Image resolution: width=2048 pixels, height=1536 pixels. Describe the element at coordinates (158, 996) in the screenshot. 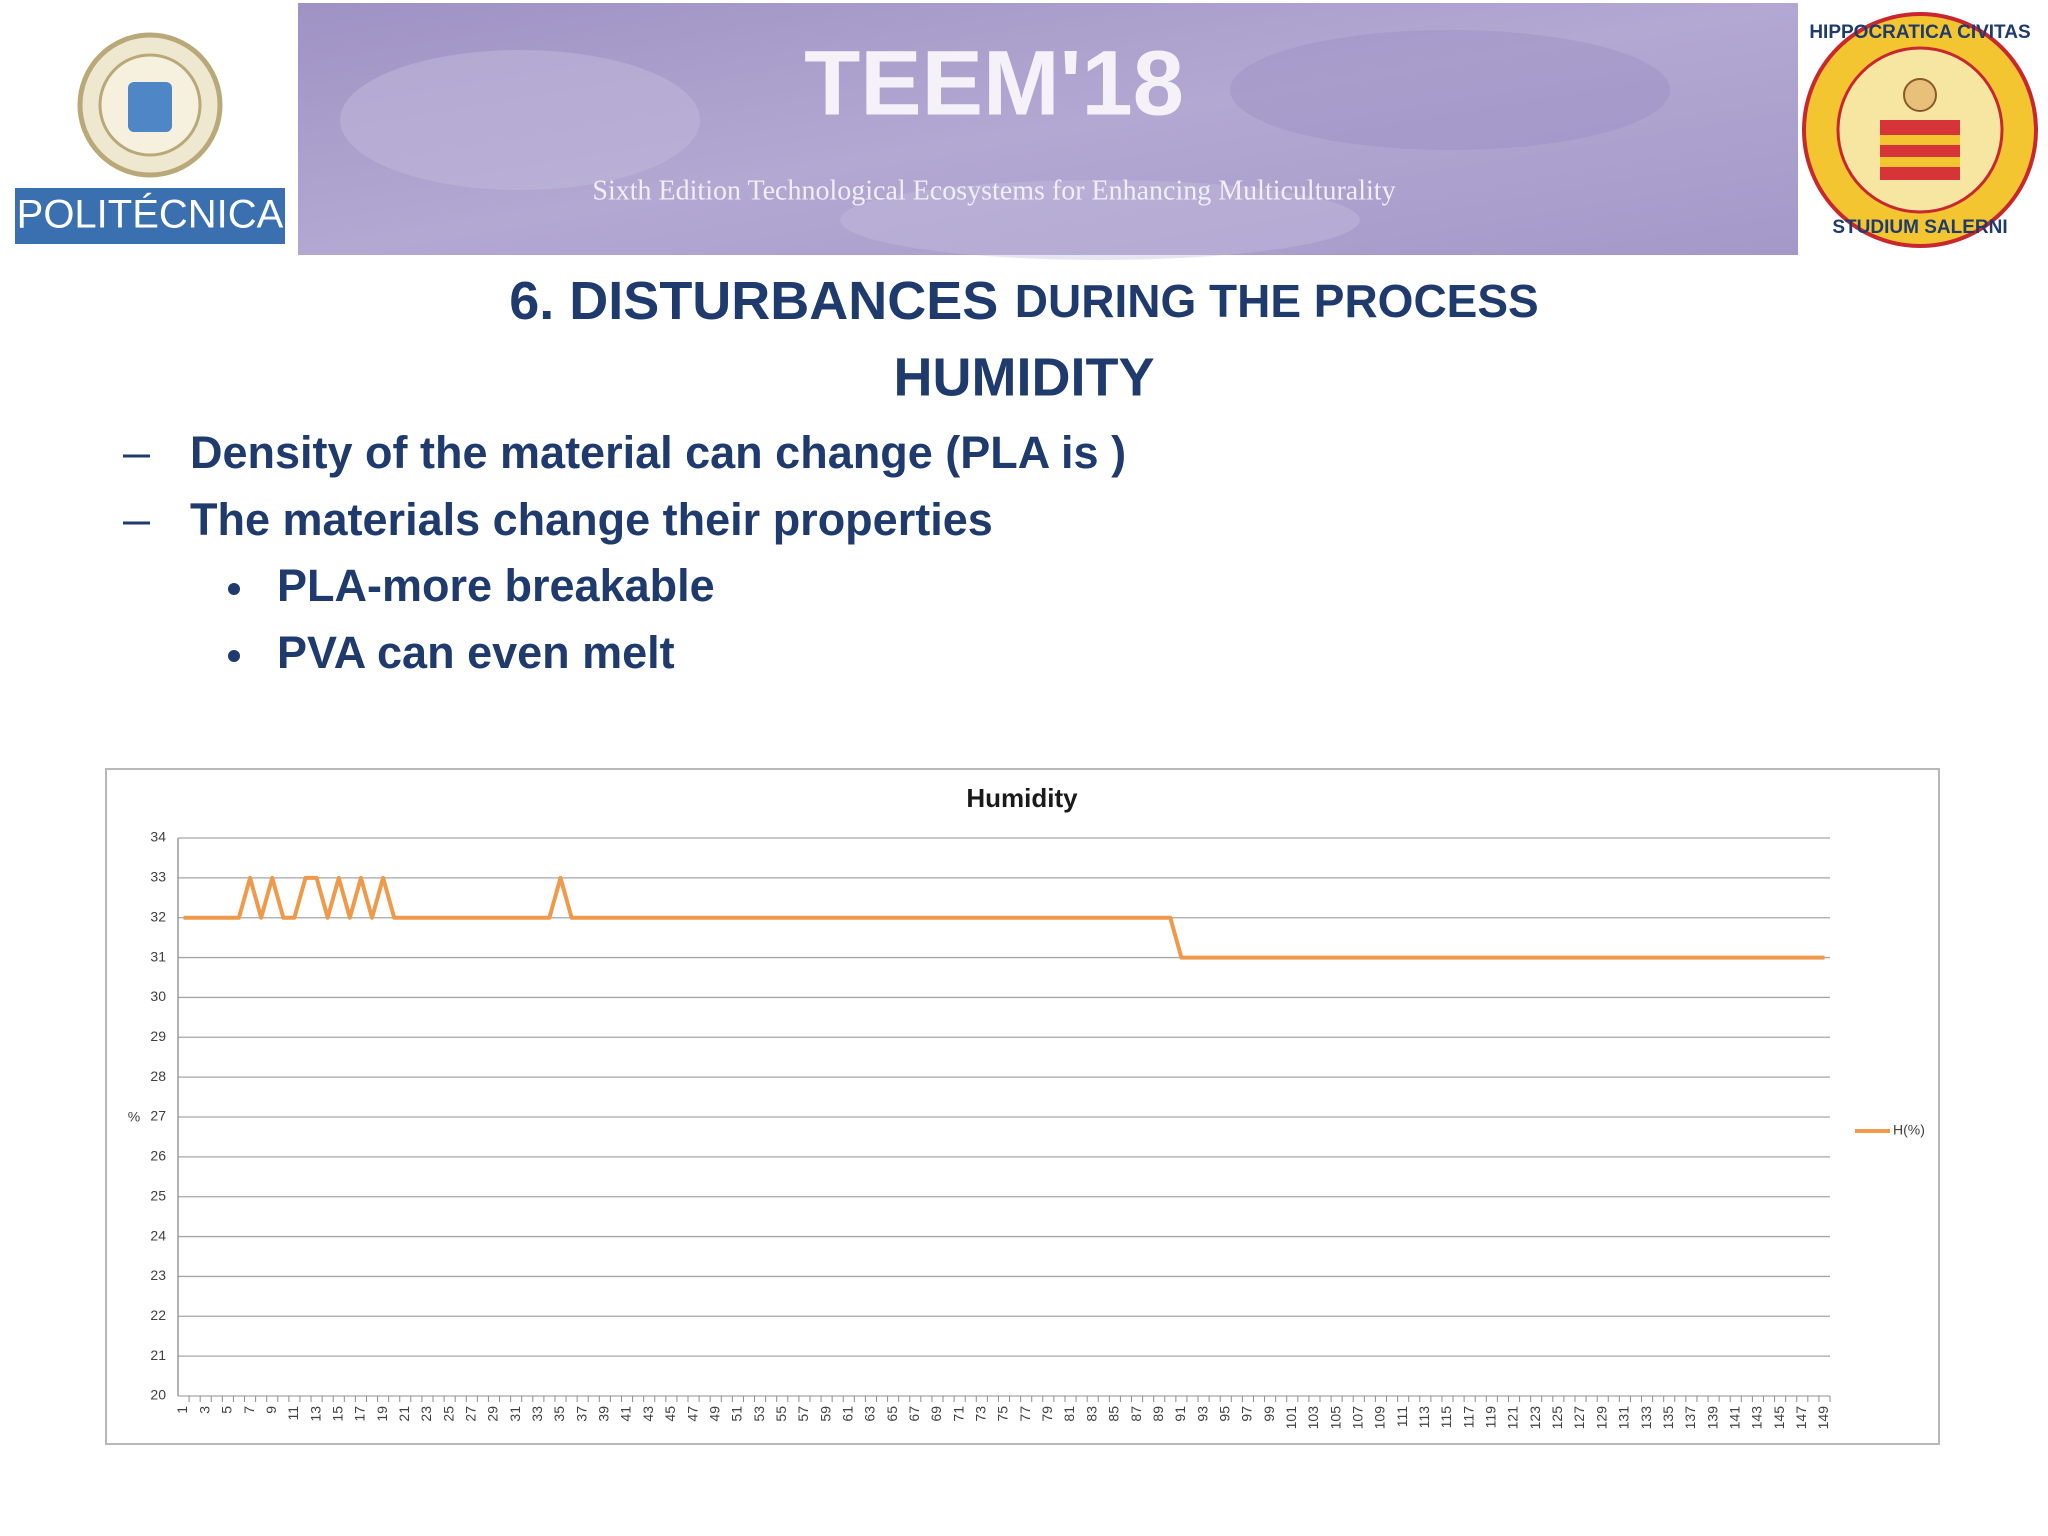

I see `y-tick-label: 30` at that location.